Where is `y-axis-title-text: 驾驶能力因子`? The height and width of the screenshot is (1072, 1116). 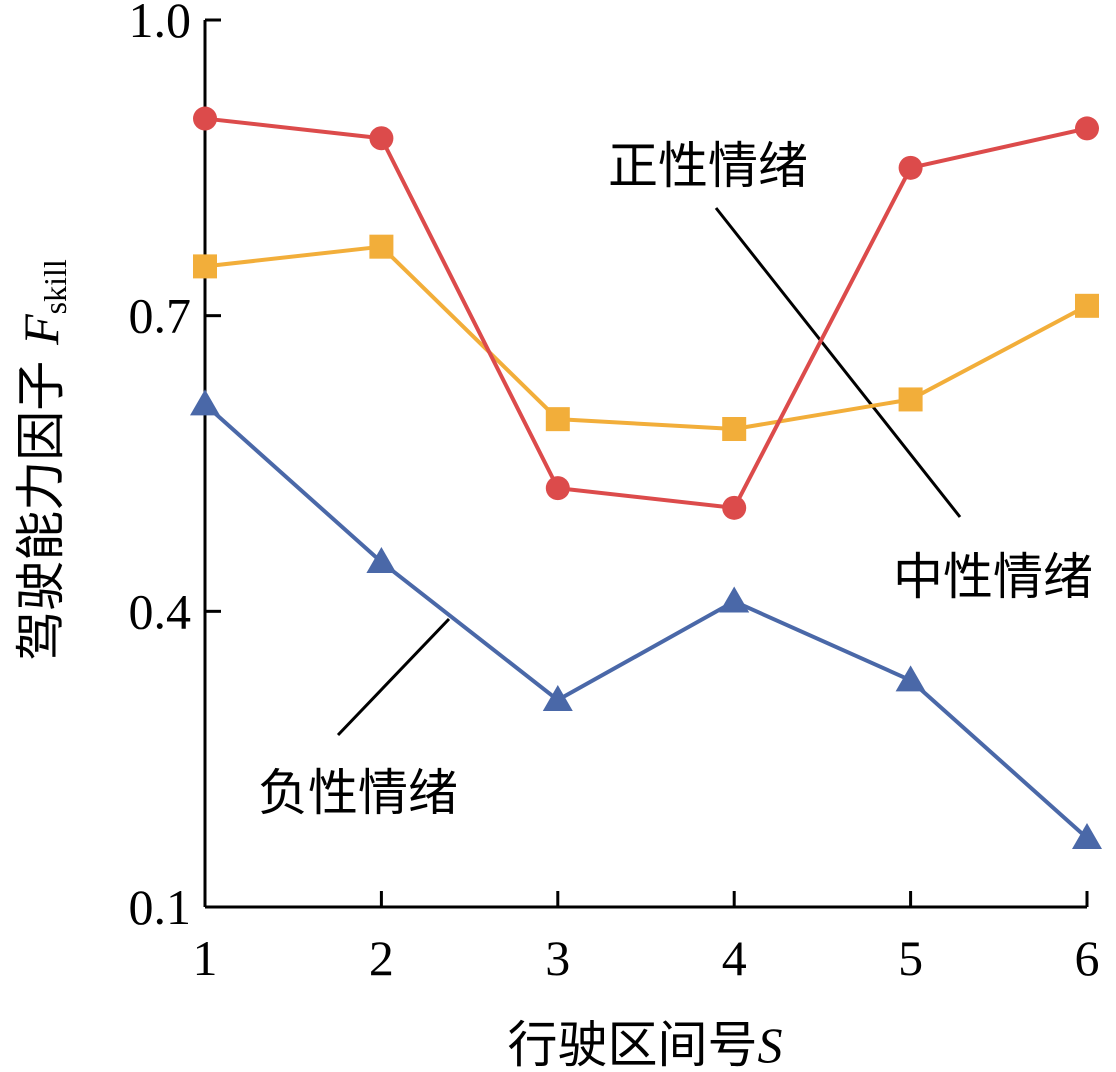 y-axis-title-text: 驾驶能力因子 is located at coordinates (41, 511).